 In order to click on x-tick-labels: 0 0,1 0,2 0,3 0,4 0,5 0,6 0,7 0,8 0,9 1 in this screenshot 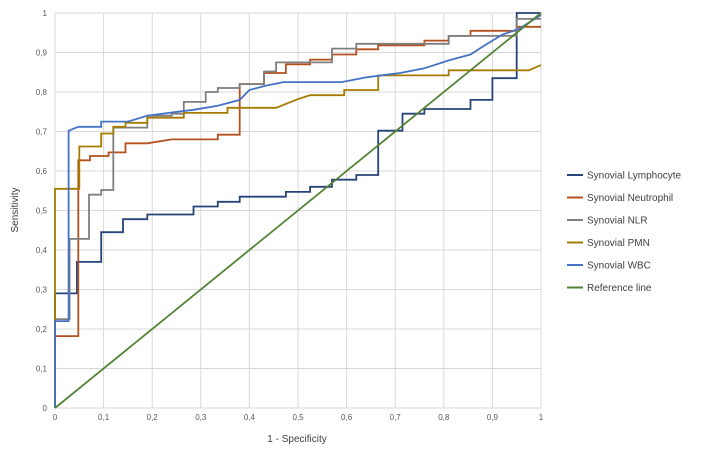, I will do `click(298, 417)`.